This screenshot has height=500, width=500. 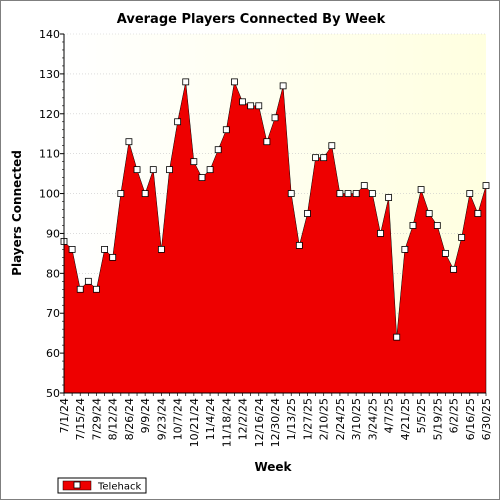 What do you see at coordinates (454, 415) in the screenshot?
I see `x-tick-label: 6/2/25` at bounding box center [454, 415].